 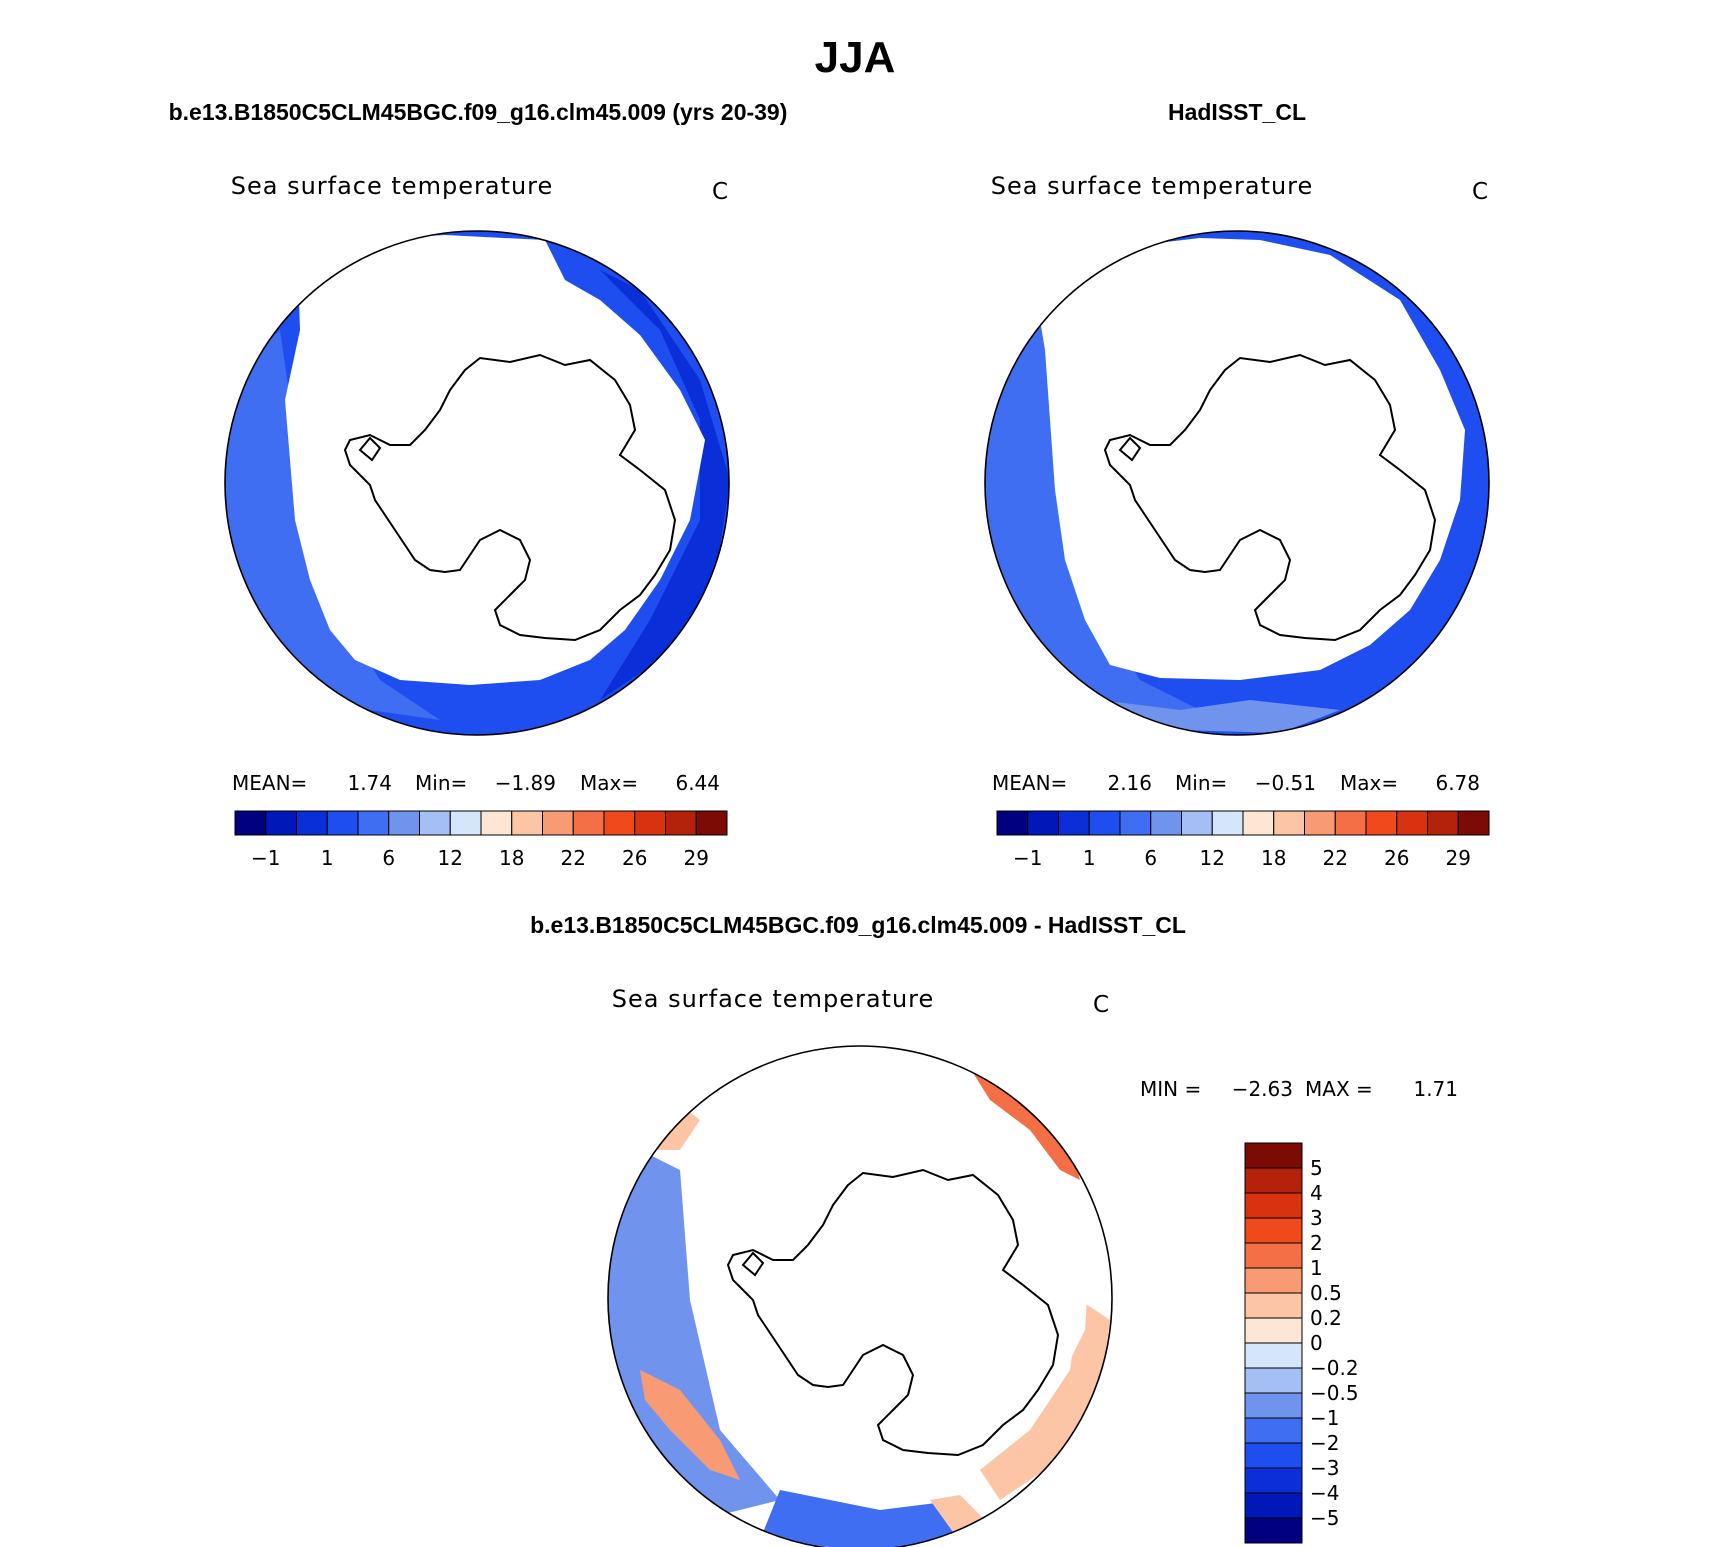 What do you see at coordinates (1324, 1468) in the screenshot?
I see `colorbar-tick-label: −3` at bounding box center [1324, 1468].